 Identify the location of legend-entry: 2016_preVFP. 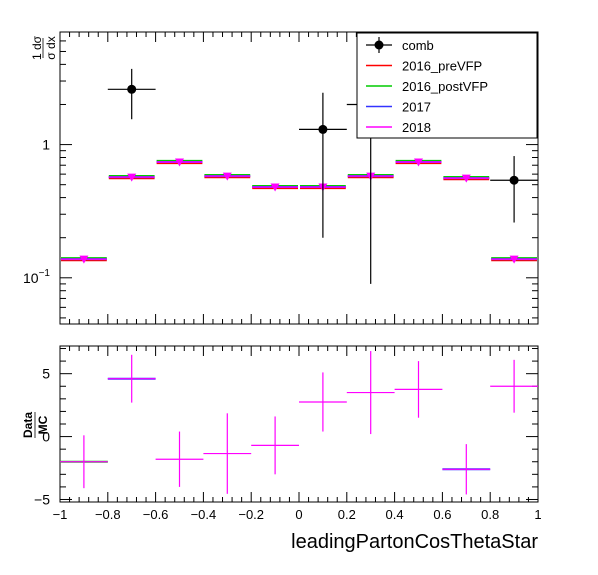
(424, 66).